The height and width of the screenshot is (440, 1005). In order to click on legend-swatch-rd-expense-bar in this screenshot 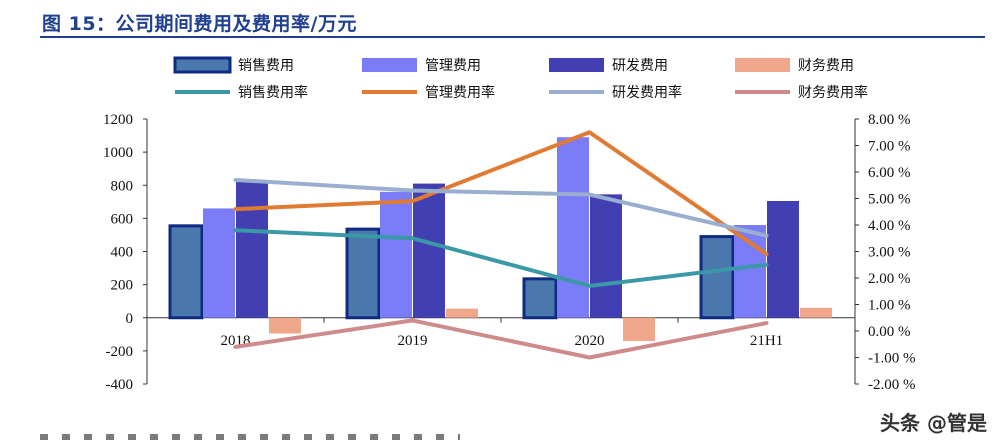, I will do `click(576, 65)`.